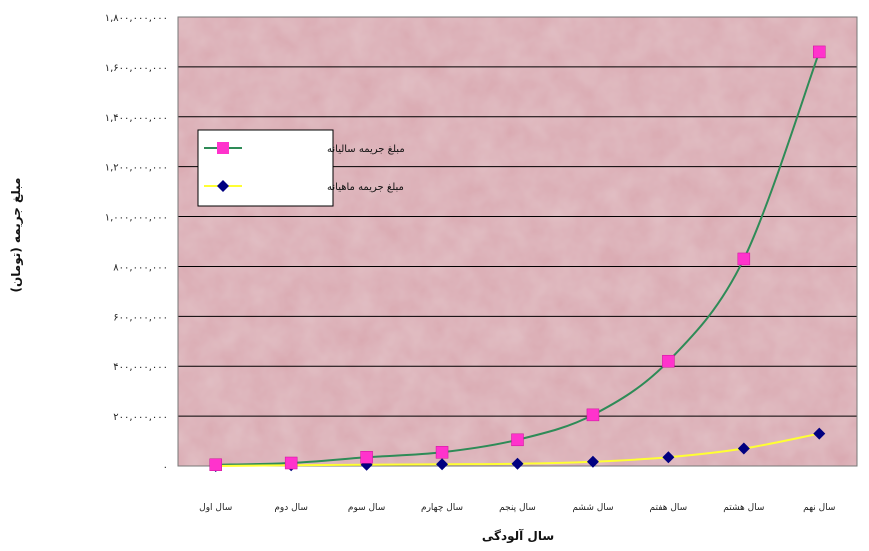 Image resolution: width=869 pixels, height=551 pixels. I want to click on y-tick-label: ۶۰۰,۰۰۰,۰۰۰, so click(140, 317).